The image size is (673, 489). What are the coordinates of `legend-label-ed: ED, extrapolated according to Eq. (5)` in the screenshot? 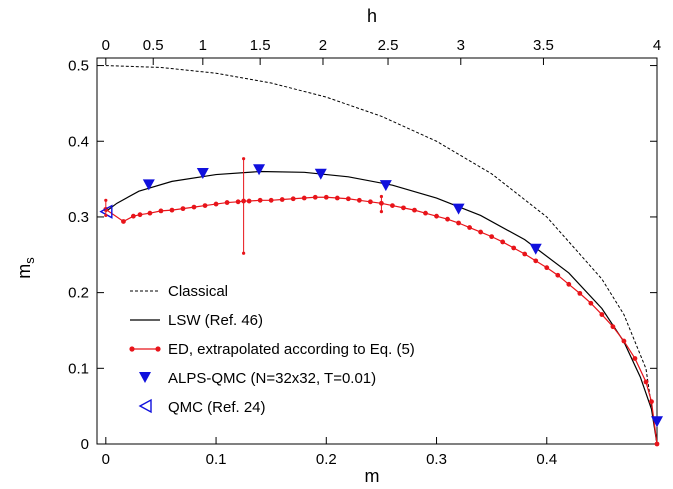 It's located at (291, 349).